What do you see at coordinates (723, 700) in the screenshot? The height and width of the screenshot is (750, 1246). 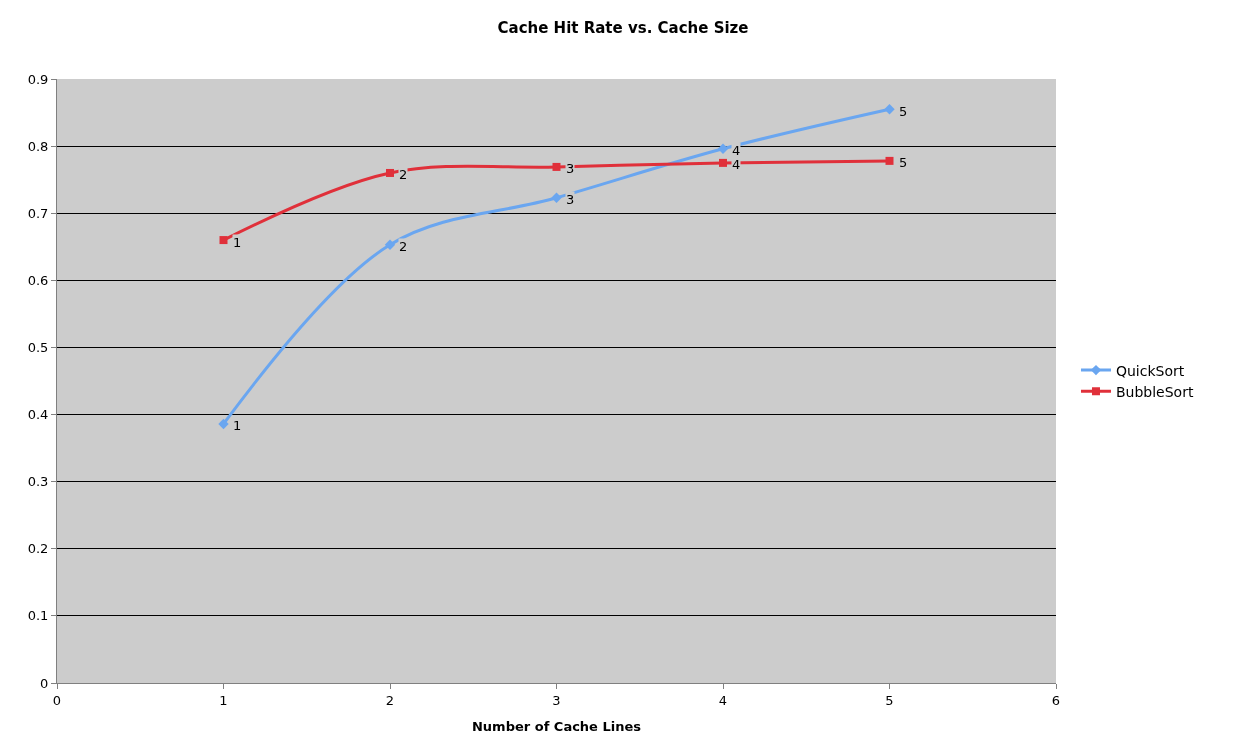 I see `x-tick-label: 4` at bounding box center [723, 700].